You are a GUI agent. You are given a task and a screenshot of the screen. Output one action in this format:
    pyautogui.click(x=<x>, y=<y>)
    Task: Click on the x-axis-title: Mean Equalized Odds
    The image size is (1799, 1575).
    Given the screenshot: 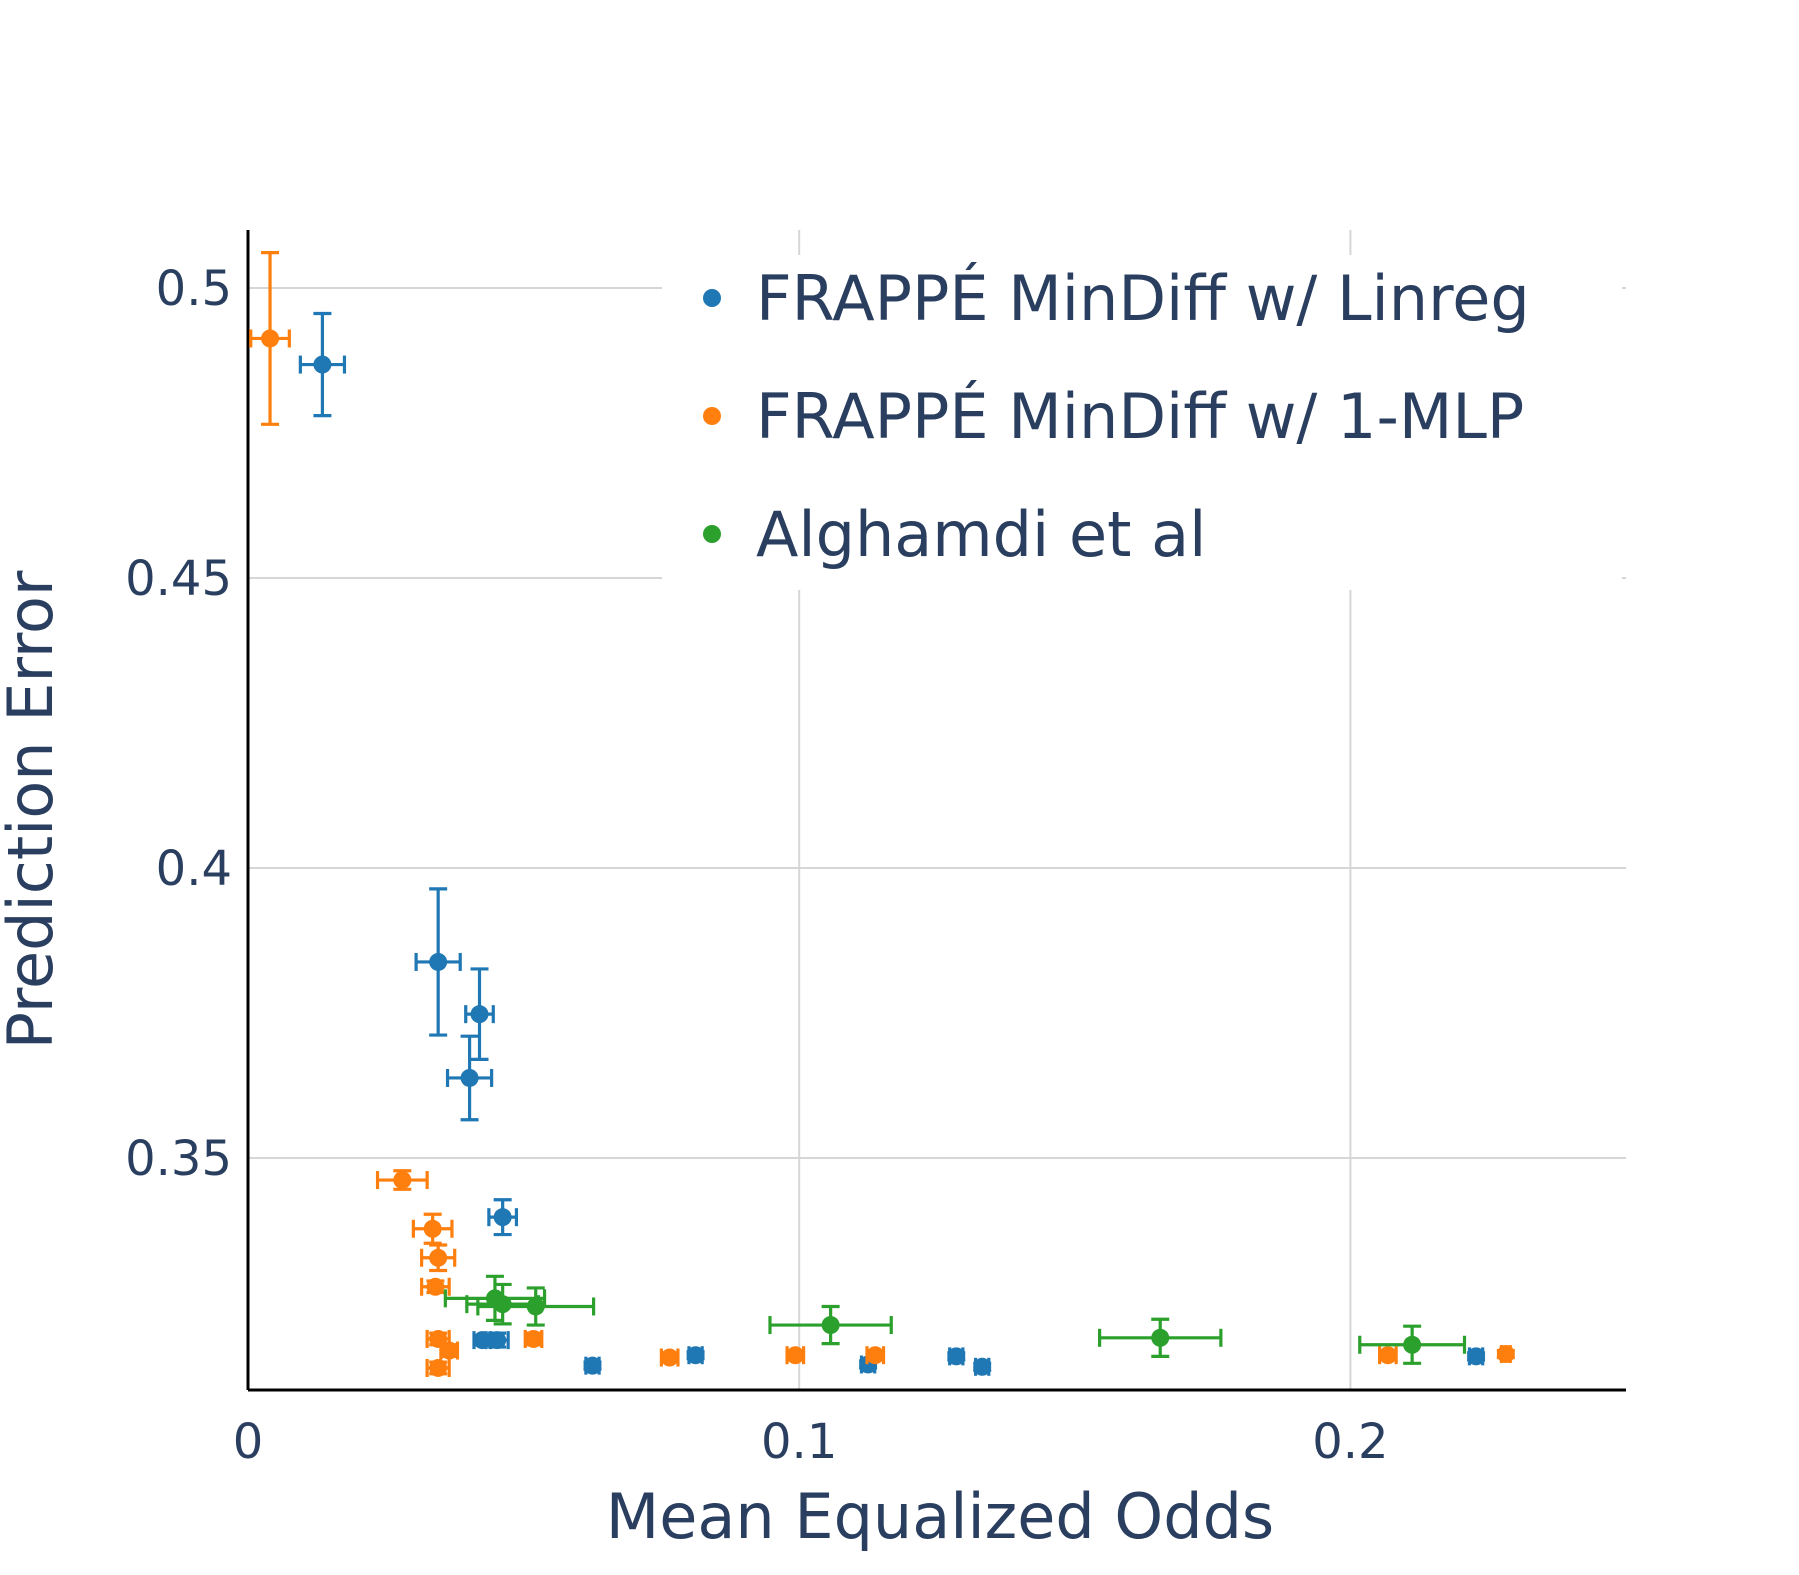 What is the action you would take?
    pyautogui.click(x=940, y=1516)
    